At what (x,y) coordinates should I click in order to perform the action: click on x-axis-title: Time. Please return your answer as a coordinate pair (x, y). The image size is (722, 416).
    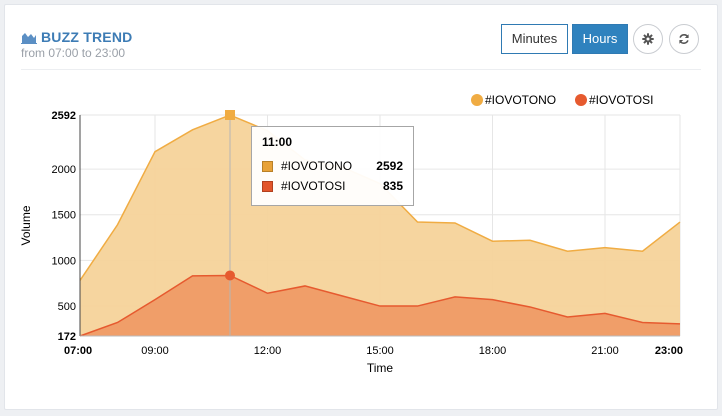
    Looking at the image, I should click on (380, 368).